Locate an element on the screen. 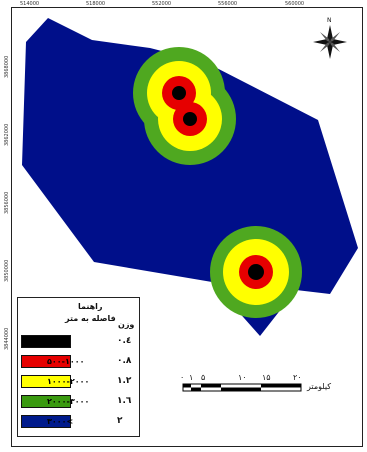 Image resolution: width=367 pixels, height=452 pixels. north-label: N is located at coordinates (329, 20).